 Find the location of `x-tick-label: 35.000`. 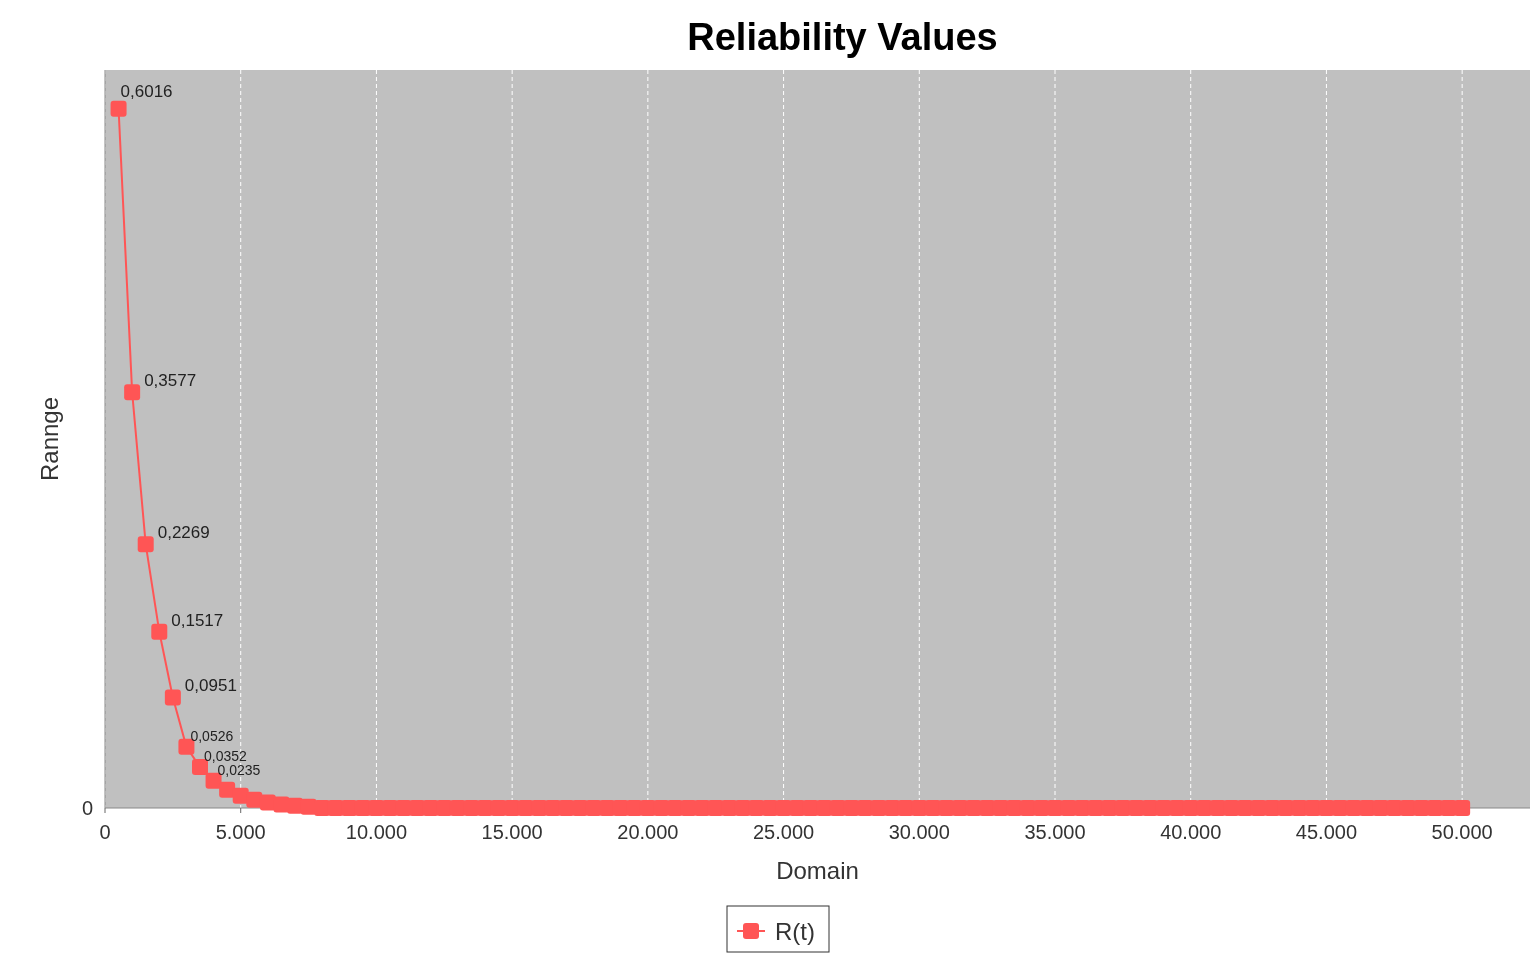

x-tick-label: 35.000 is located at coordinates (1055, 832).